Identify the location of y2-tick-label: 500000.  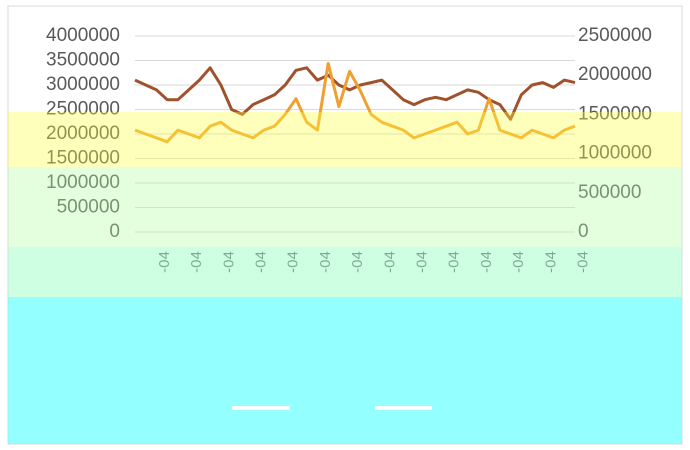
(609, 192).